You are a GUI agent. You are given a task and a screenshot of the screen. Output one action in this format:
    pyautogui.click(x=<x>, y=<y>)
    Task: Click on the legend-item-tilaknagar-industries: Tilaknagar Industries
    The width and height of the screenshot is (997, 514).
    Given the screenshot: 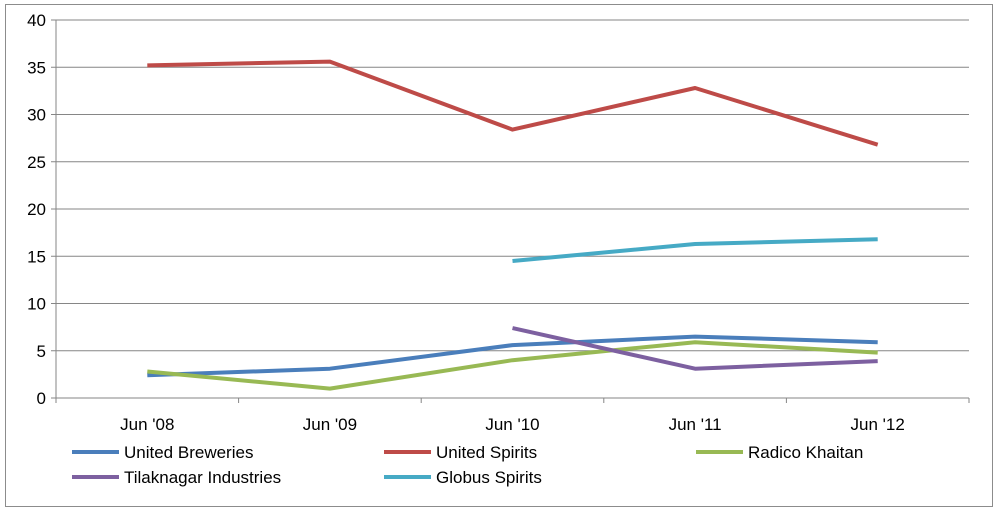 What is the action you would take?
    pyautogui.click(x=176, y=477)
    